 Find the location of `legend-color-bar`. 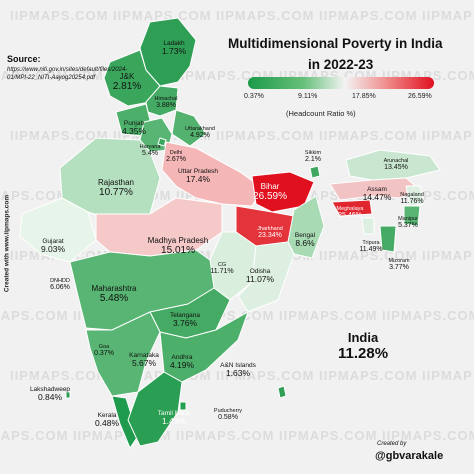

legend-color-bar is located at coordinates (341, 83).